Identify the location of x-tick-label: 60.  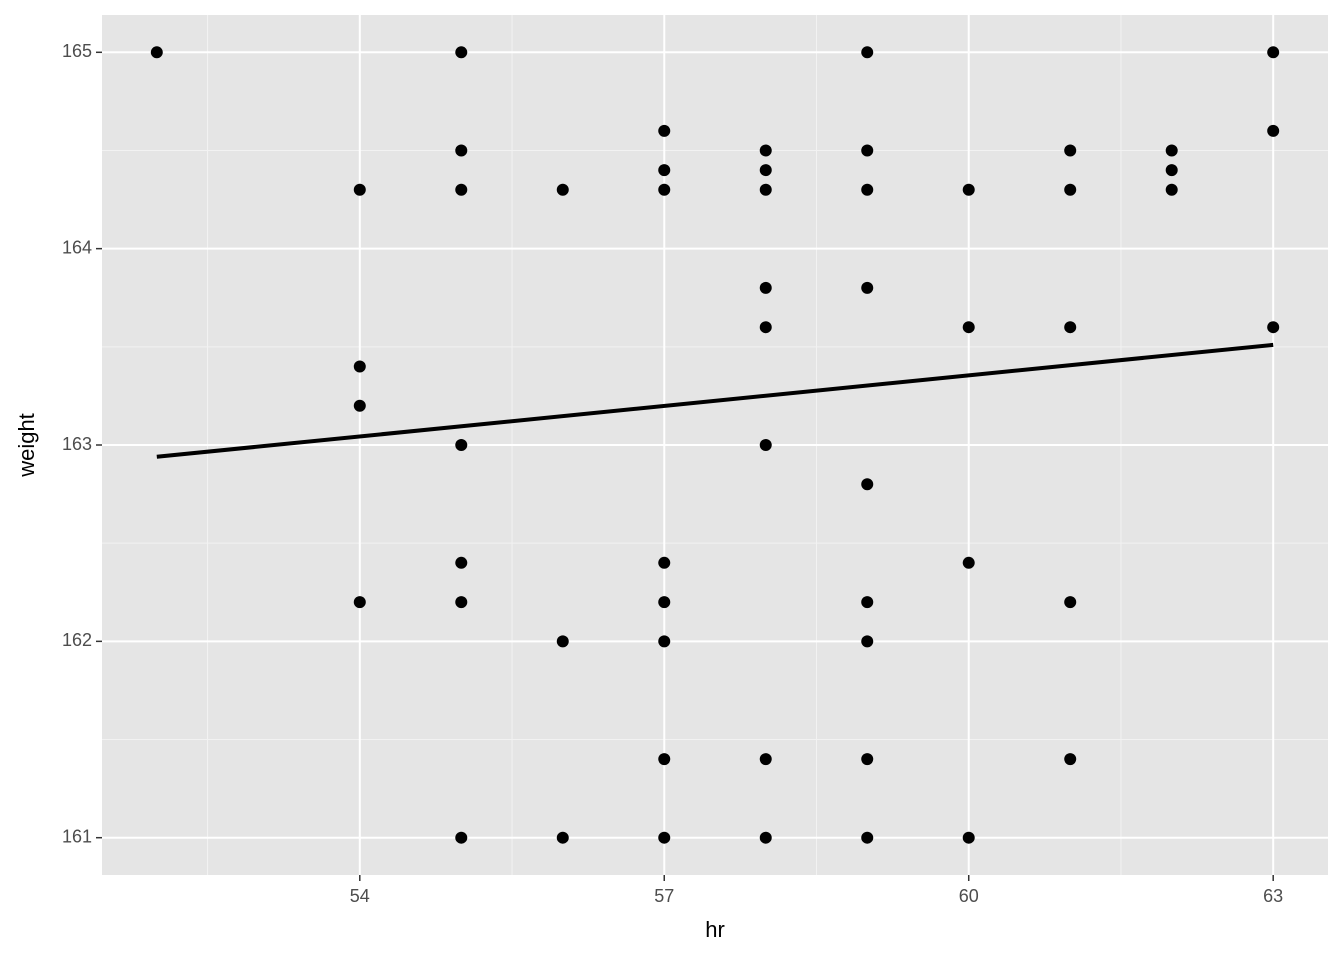
(969, 896).